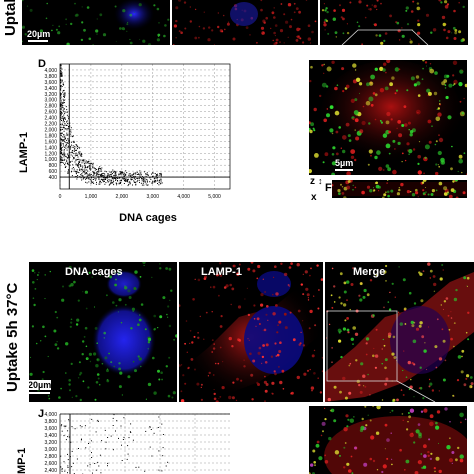 The image size is (474, 474). What do you see at coordinates (251, 332) in the screenshot?
I see `panel-h: LAMP-1` at bounding box center [251, 332].